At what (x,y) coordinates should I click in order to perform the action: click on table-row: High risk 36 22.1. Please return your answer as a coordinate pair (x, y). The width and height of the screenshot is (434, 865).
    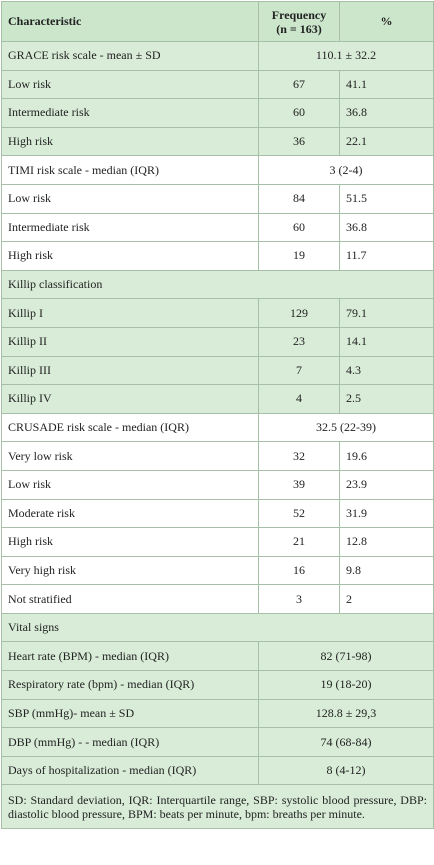
    Looking at the image, I should click on (217, 141).